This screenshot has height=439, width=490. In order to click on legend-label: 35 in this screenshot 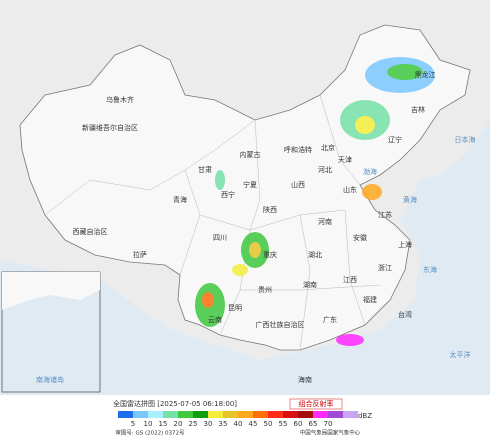, I will do `click(223, 424)`.